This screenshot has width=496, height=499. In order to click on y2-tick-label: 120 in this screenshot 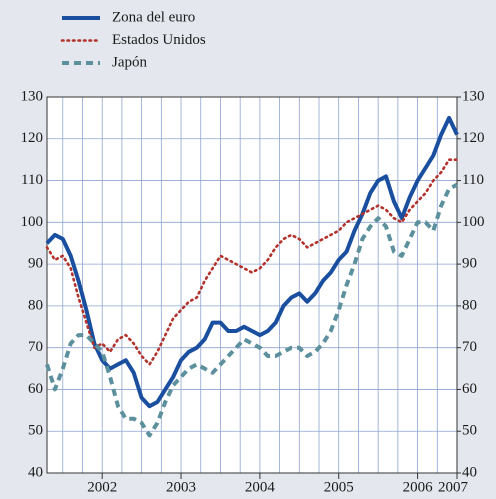, I will do `click(473, 138)`.